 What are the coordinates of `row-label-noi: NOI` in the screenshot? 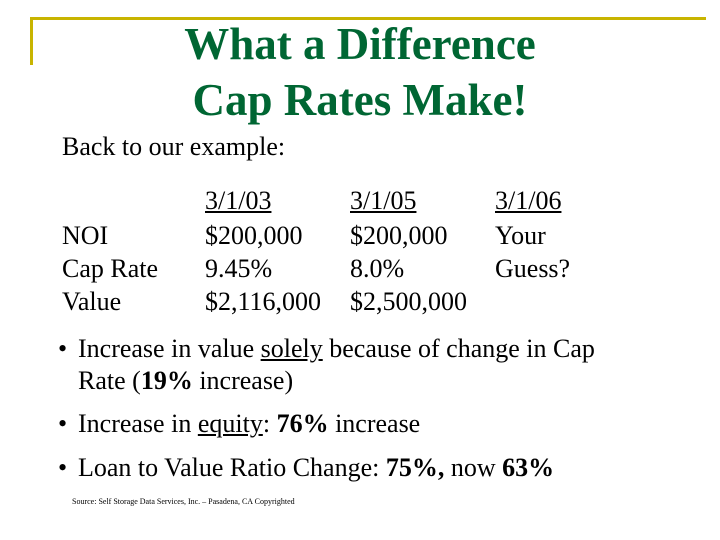 It's located at (85, 235).